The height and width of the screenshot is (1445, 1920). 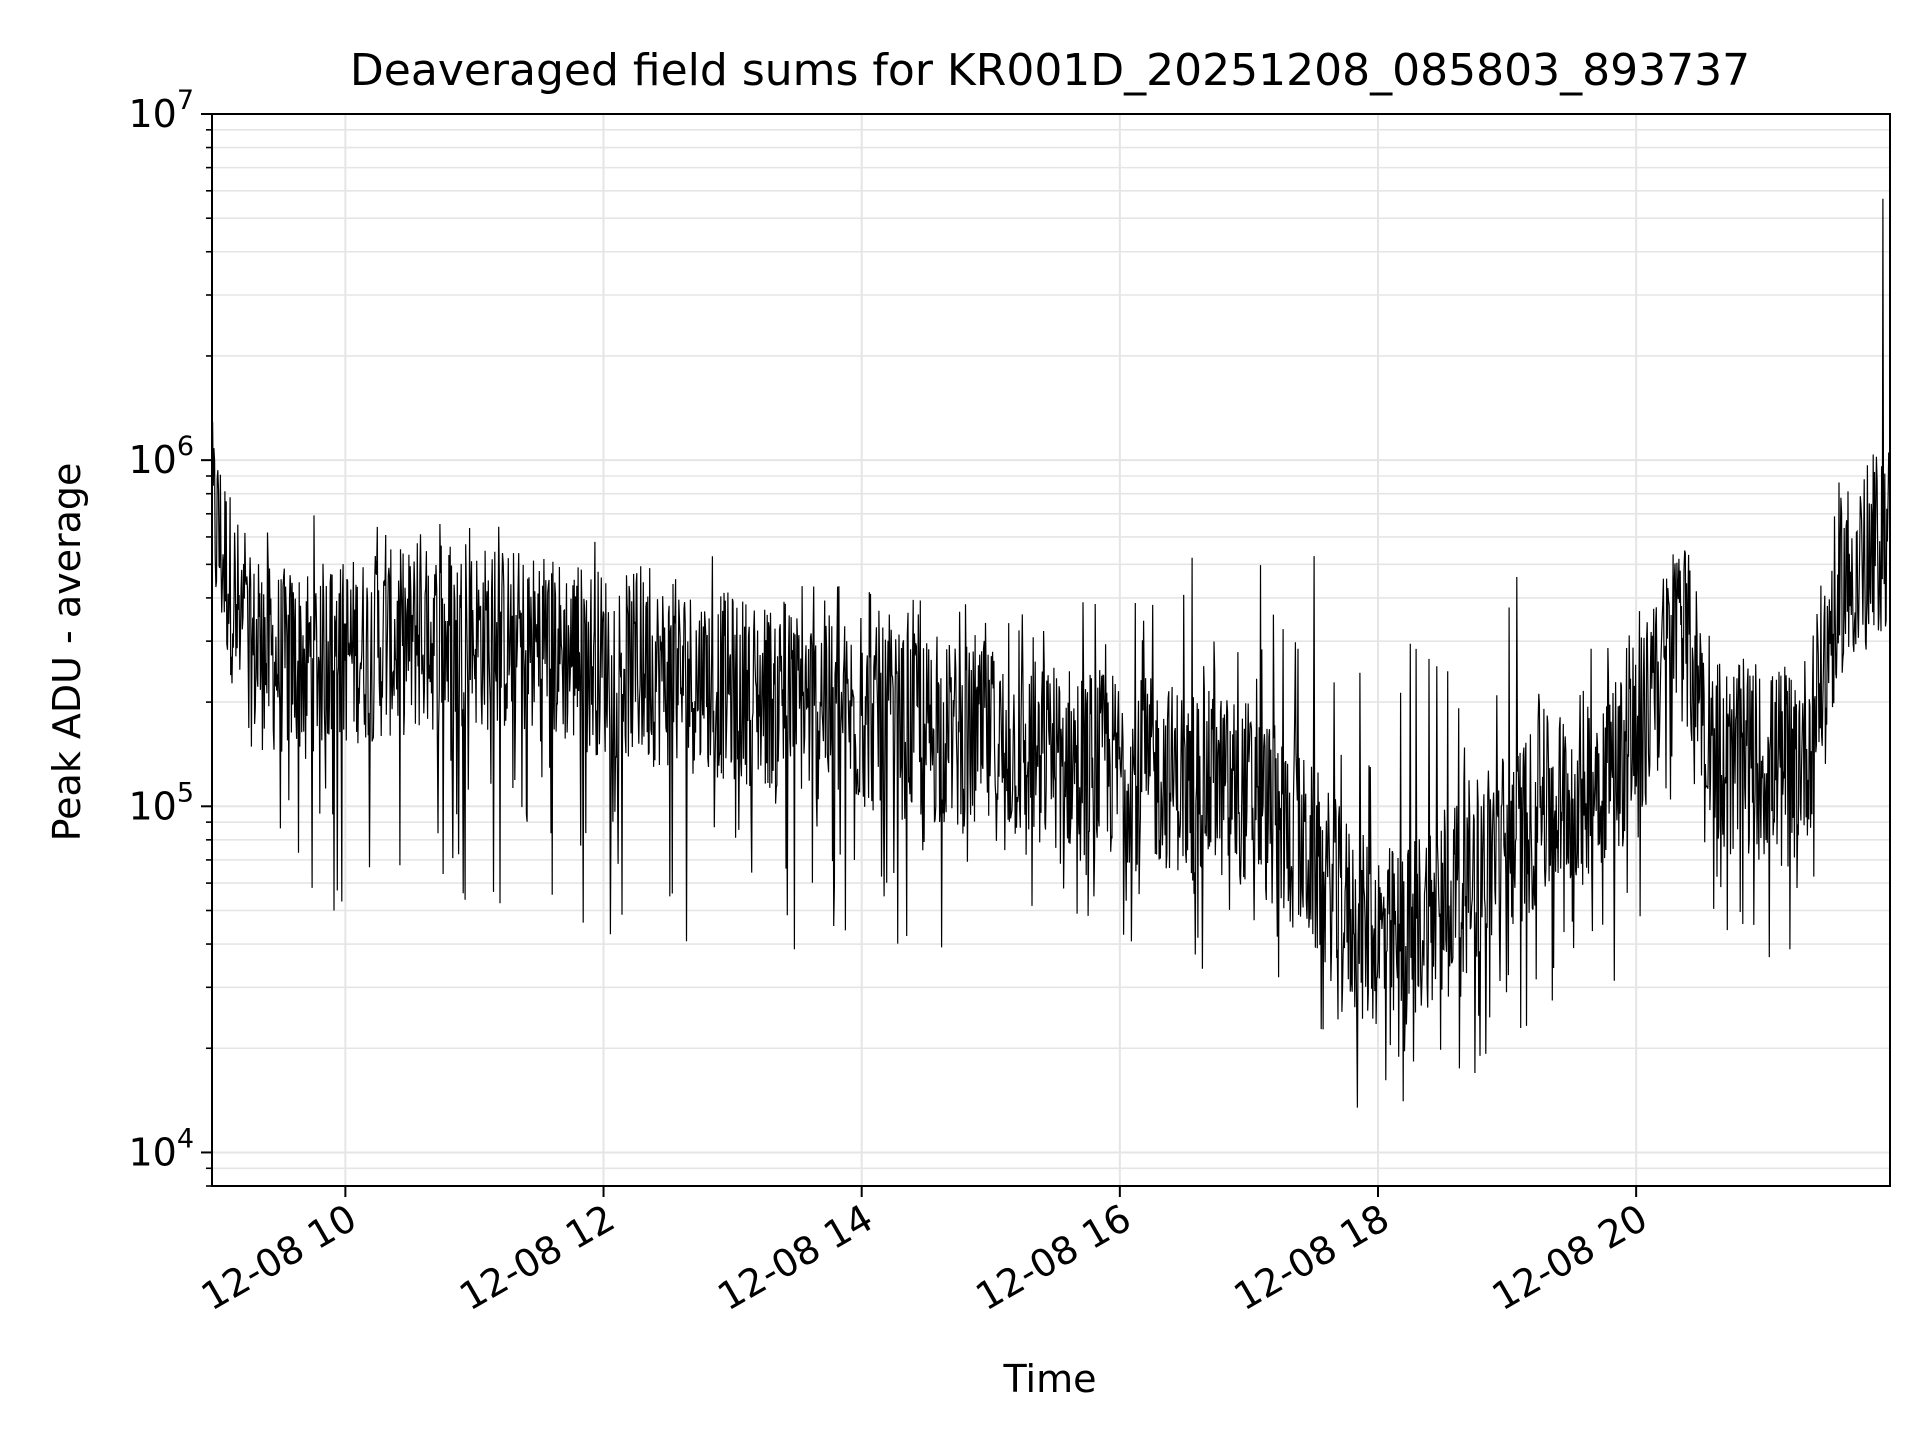 I want to click on y-tick-label: 10⁴, so click(x=161, y=1148).